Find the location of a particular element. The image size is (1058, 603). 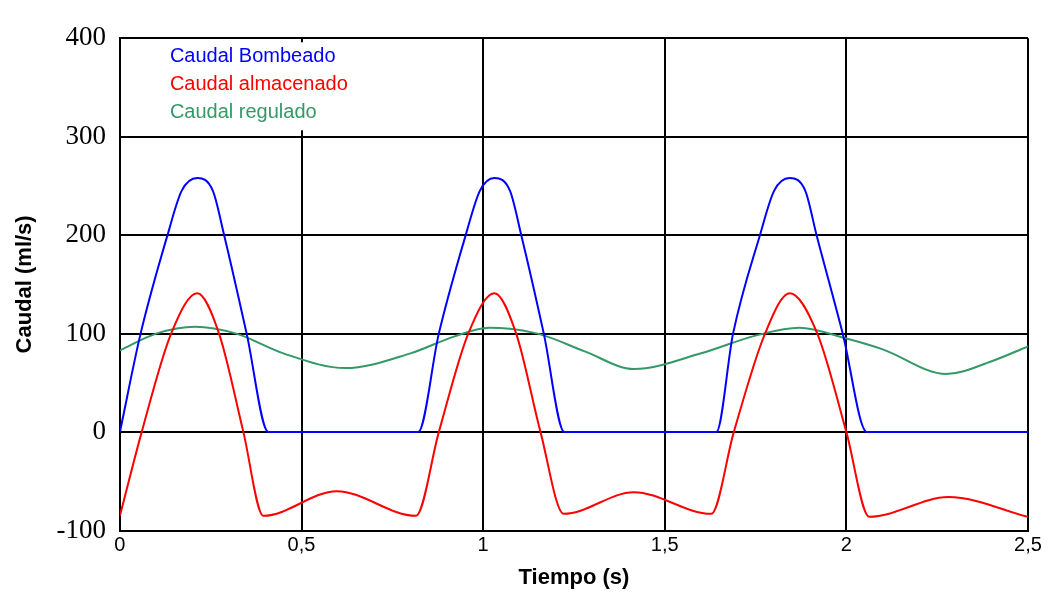

y-tick-label: 0 is located at coordinates (99, 430).